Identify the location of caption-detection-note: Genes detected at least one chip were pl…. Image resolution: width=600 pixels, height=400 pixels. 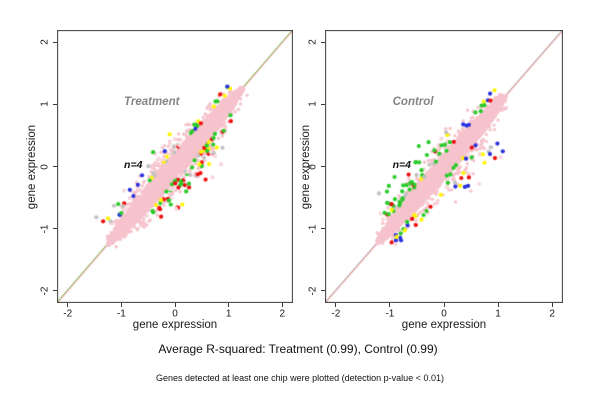
(300, 378).